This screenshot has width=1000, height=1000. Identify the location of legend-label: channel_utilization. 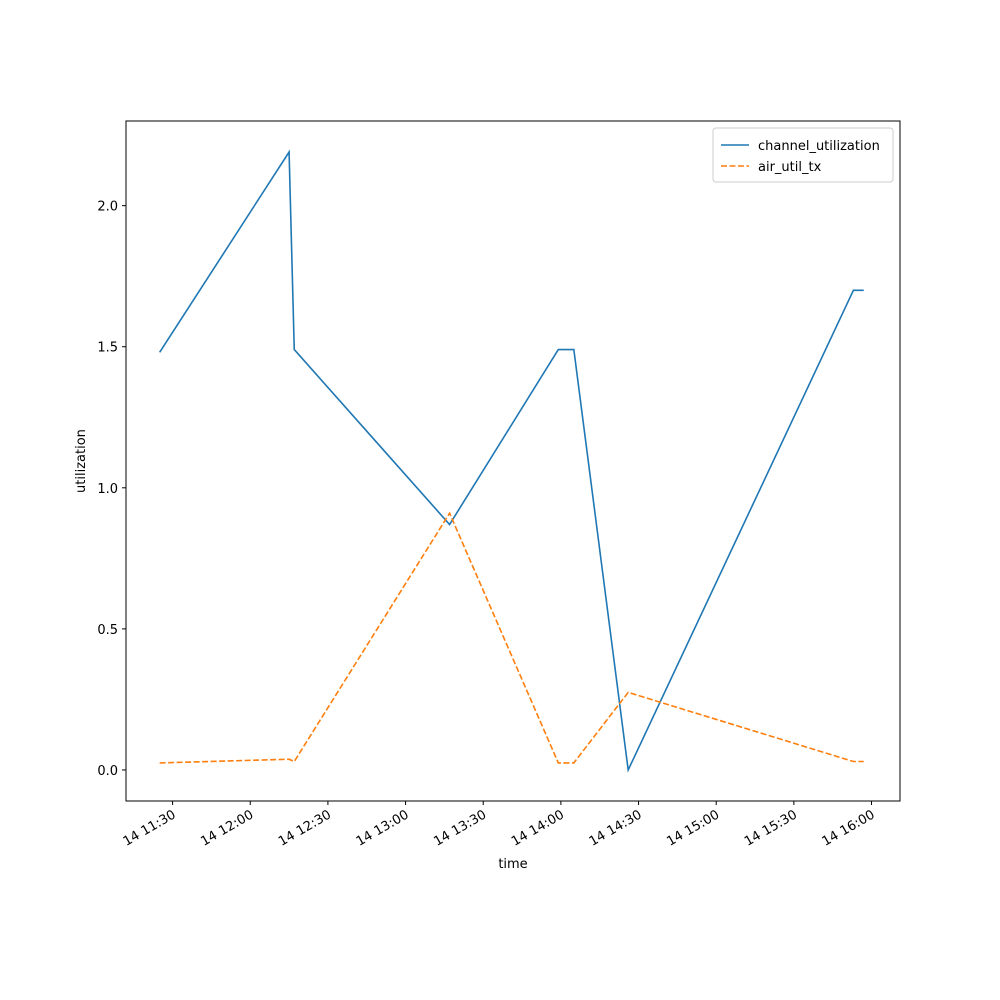
(819, 146).